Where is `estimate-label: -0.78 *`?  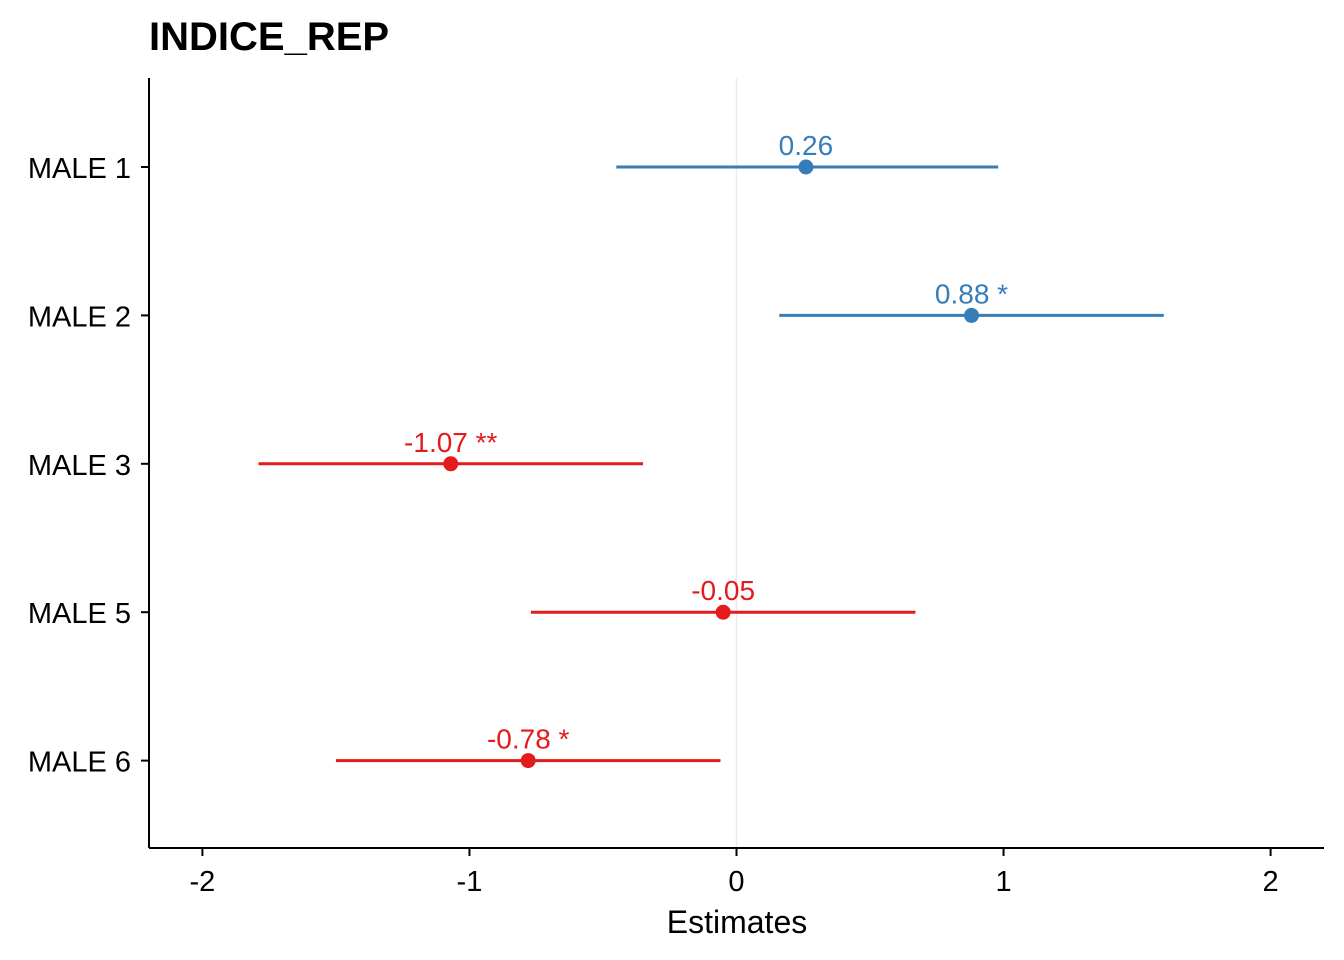 estimate-label: -0.78 * is located at coordinates (528, 739).